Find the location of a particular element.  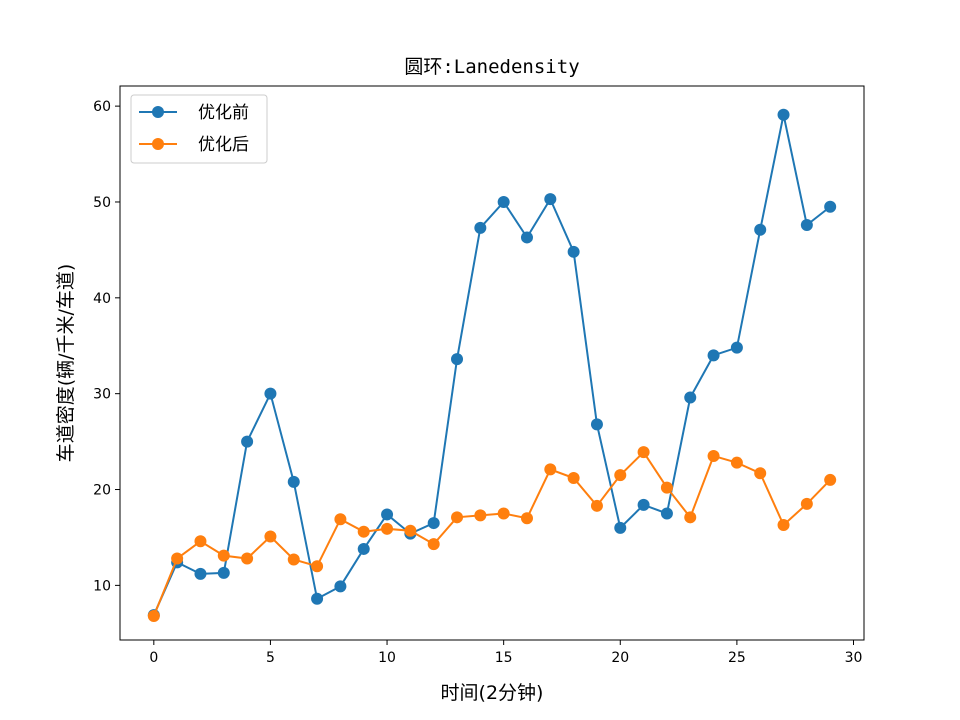

y-tick-label: 50 is located at coordinates (102, 203).